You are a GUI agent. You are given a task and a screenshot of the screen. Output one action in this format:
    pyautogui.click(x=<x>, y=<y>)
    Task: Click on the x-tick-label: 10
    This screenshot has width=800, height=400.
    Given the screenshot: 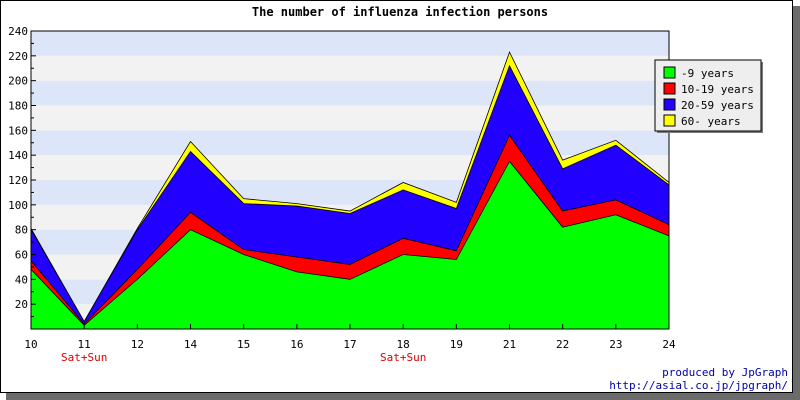 What is the action you would take?
    pyautogui.click(x=30, y=344)
    